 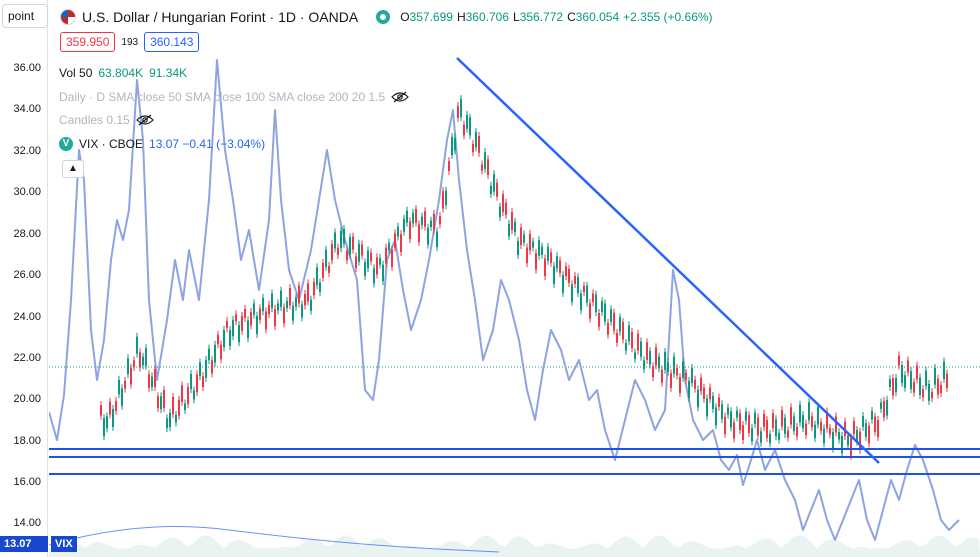 I want to click on vix-value: 13.07 −0.41 (−3.04%), so click(x=207, y=144).